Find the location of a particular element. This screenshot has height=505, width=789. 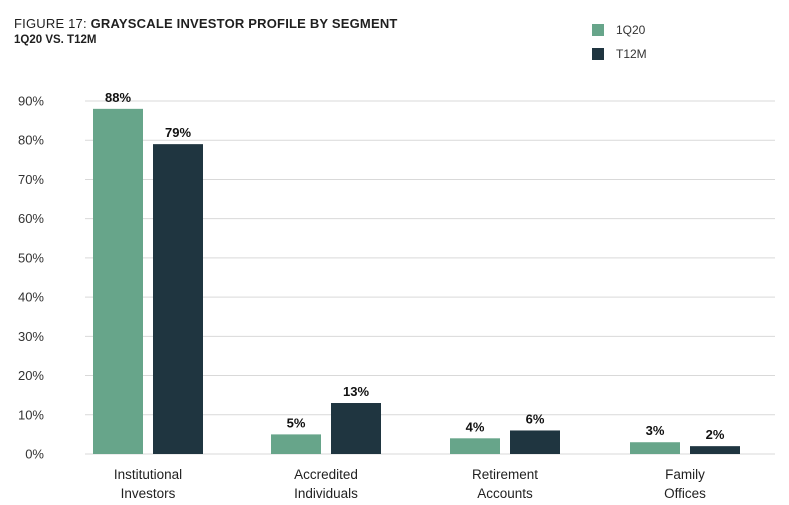

data-label: 3% is located at coordinates (655, 430).